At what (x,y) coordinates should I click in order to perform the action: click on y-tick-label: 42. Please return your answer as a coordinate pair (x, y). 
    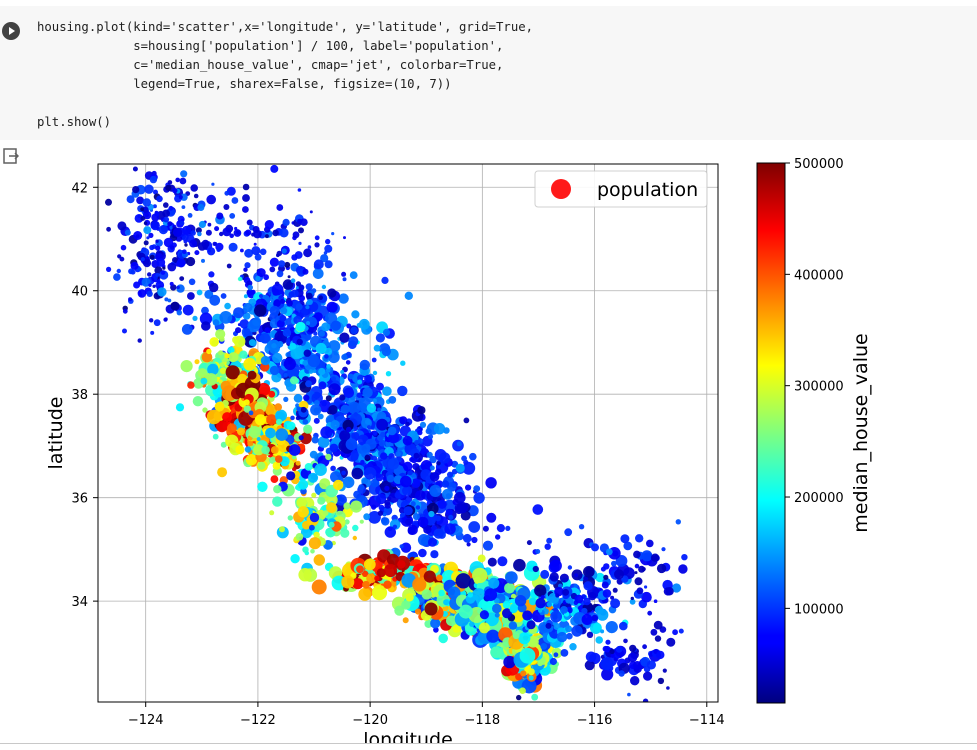
    Looking at the image, I should click on (79, 188).